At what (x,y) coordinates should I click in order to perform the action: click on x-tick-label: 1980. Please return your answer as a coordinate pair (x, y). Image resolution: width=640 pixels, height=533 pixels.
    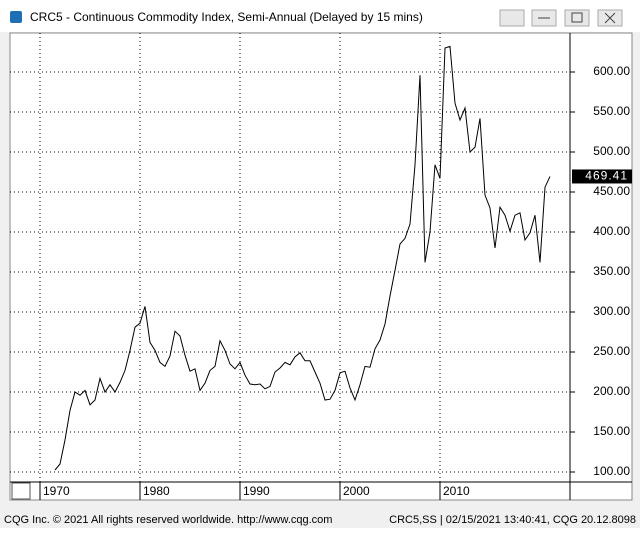
    Looking at the image, I should click on (156, 491).